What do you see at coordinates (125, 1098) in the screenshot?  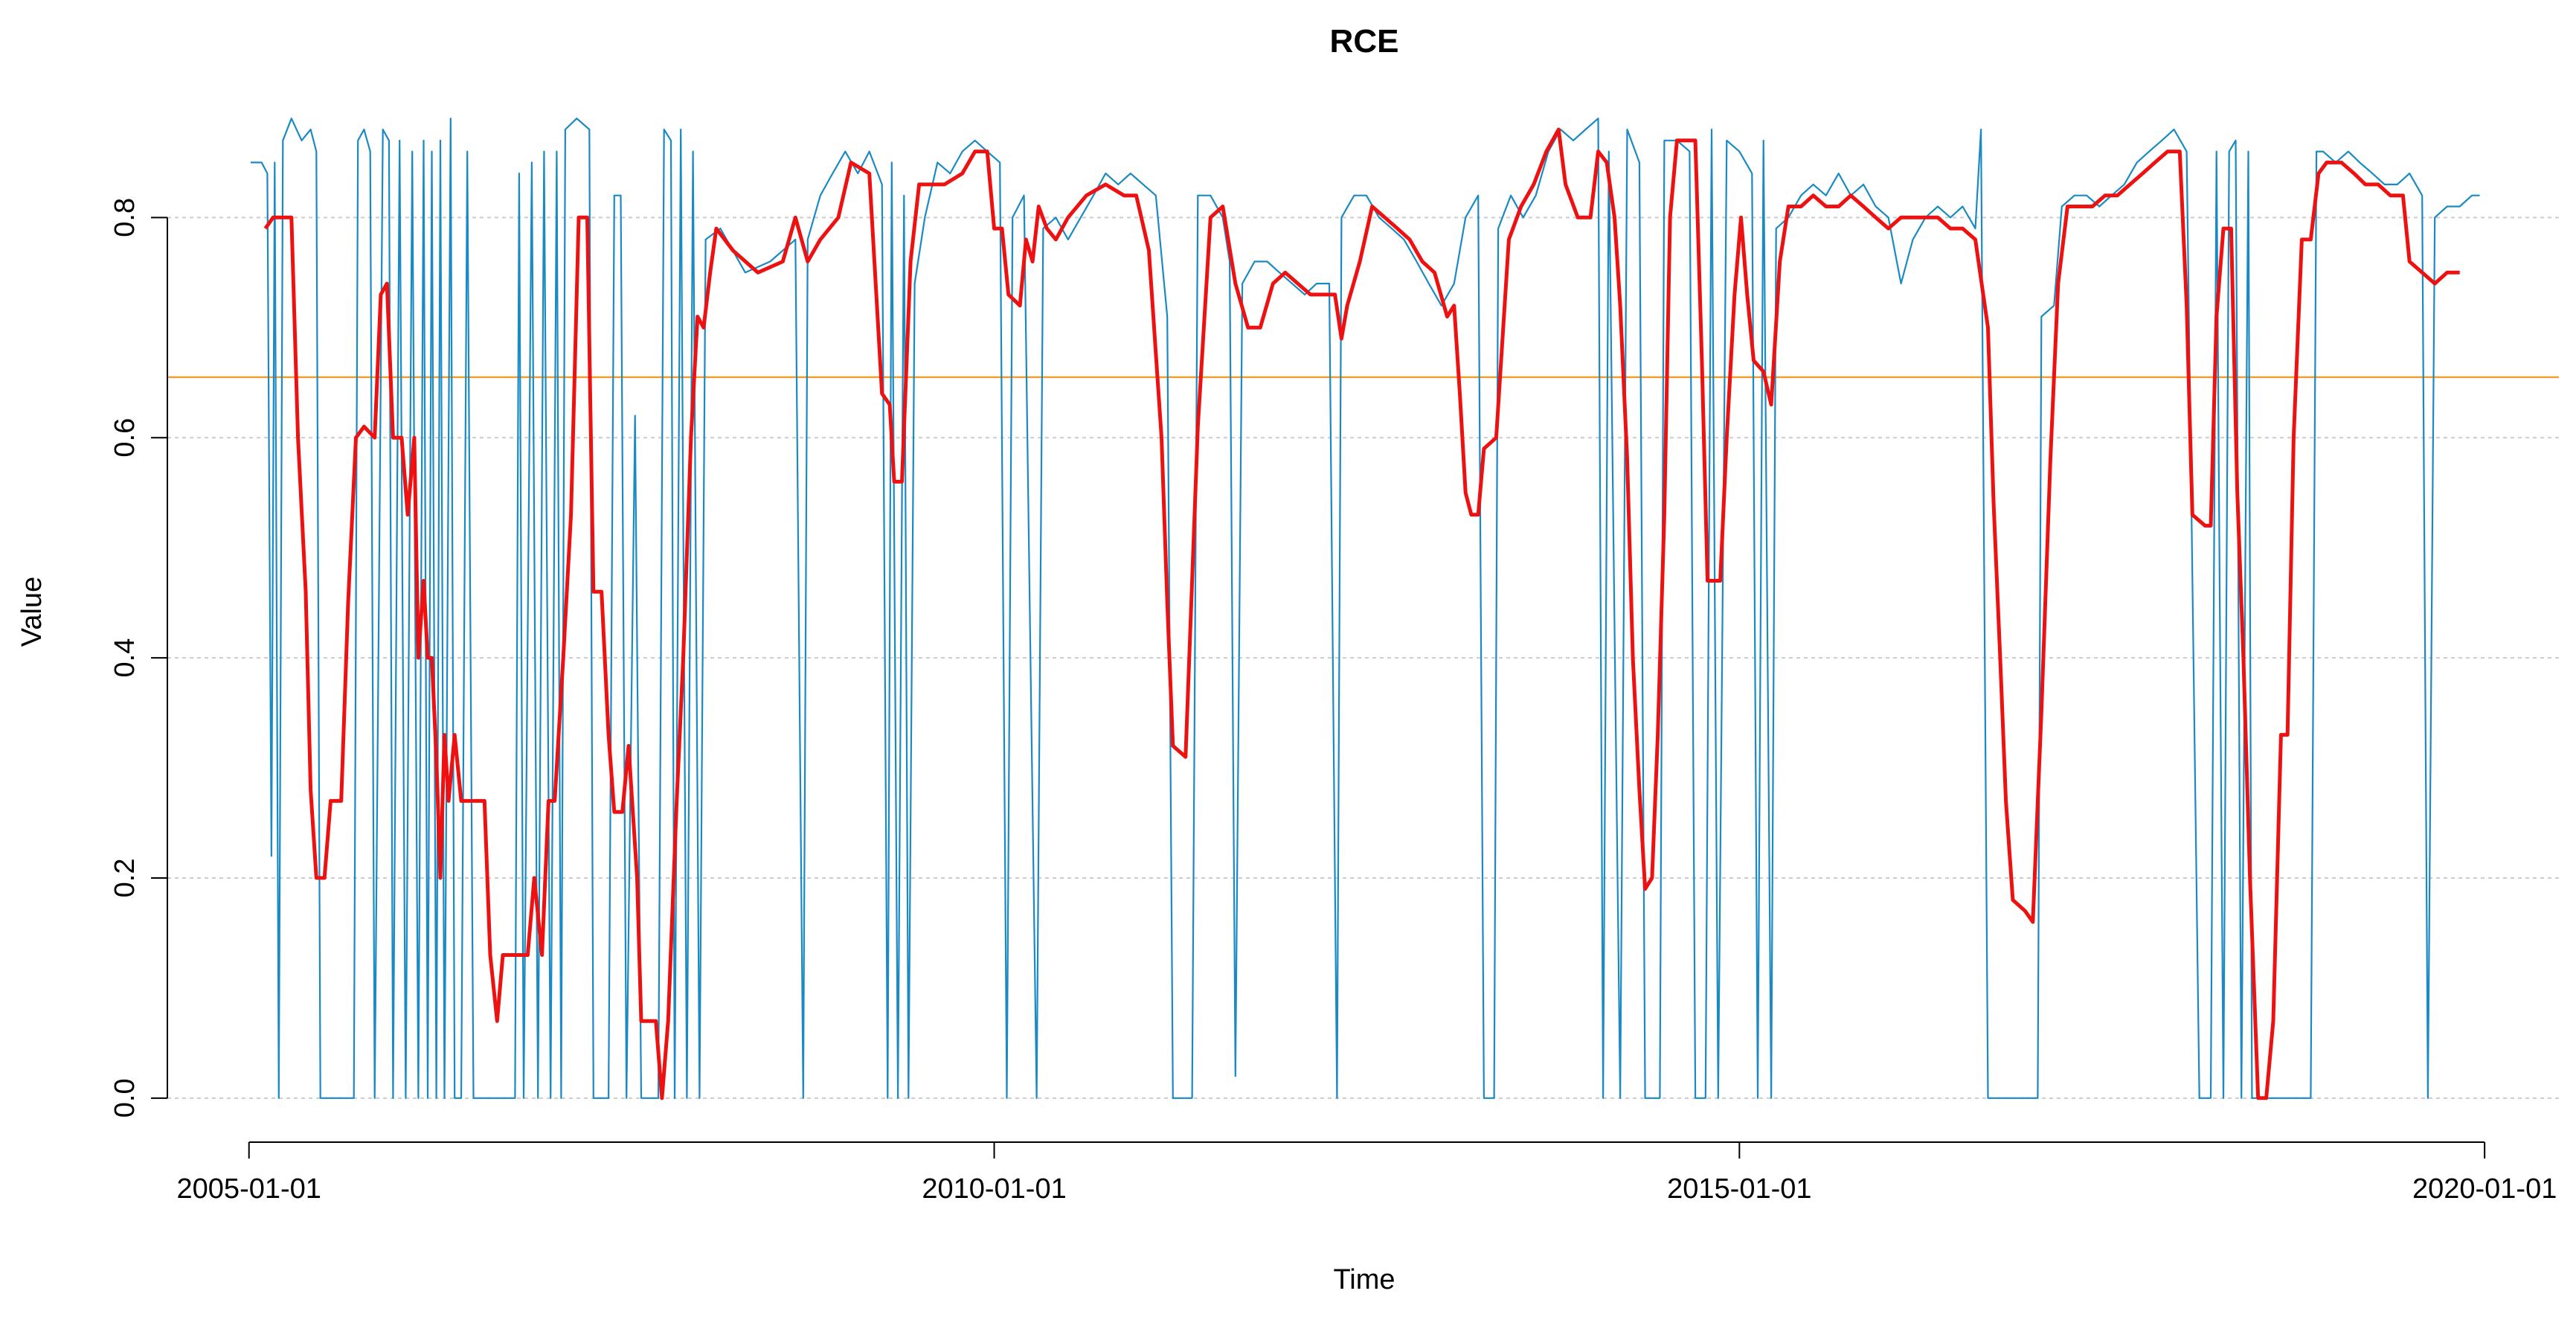 I see `y-tick-label-0: 0.0` at bounding box center [125, 1098].